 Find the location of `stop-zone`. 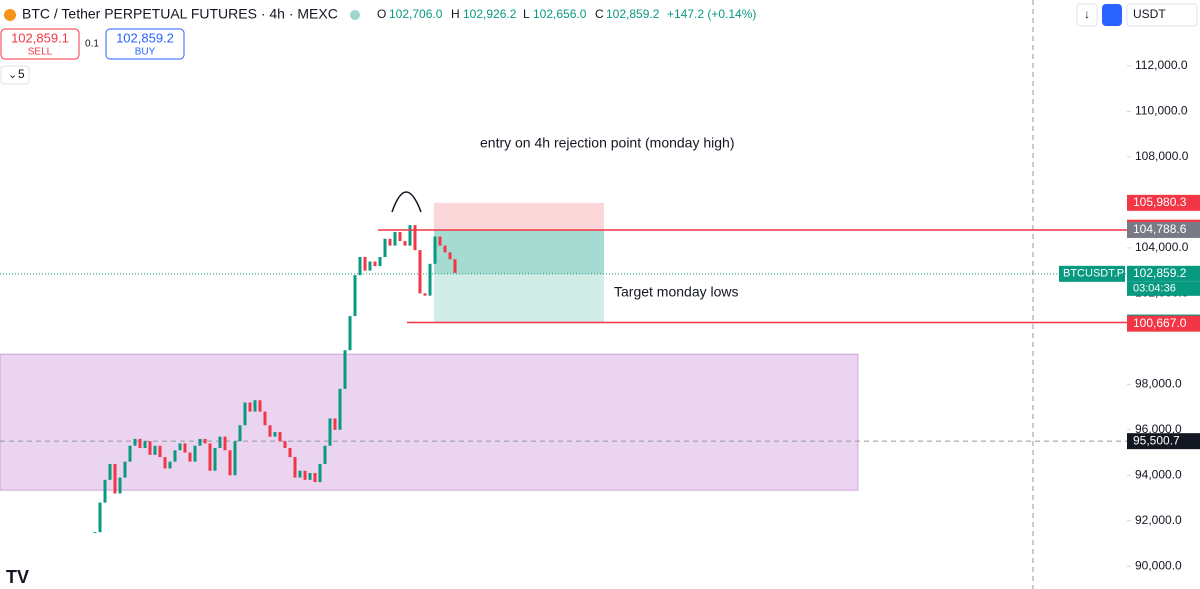

stop-zone is located at coordinates (519, 216).